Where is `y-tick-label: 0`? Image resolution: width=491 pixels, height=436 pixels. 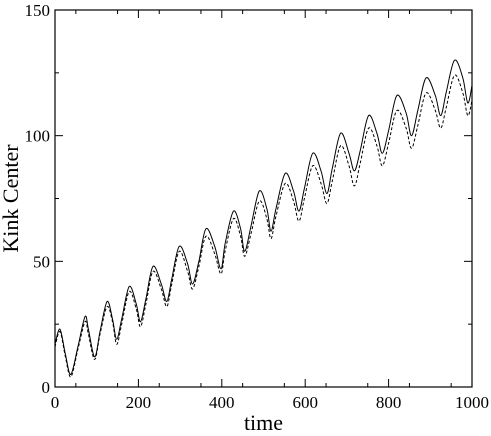
y-tick-label: 0 is located at coordinates (46, 387).